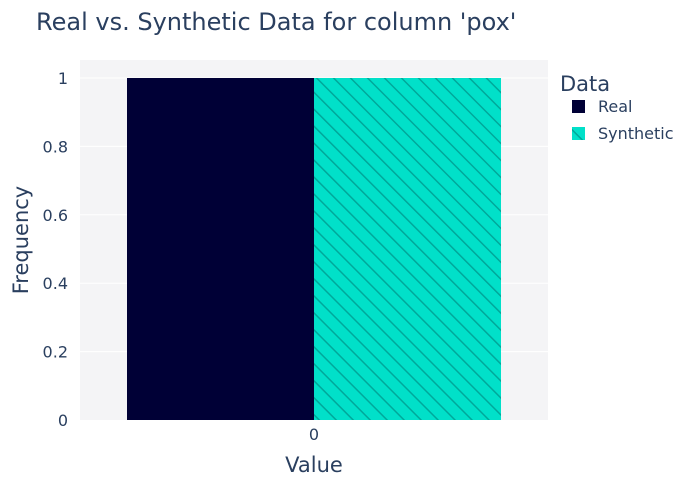 This screenshot has height=504, width=700. Describe the element at coordinates (55, 249) in the screenshot. I see `y-axis-ticks: 0 0.2 0.4 0.6 0.8 1` at that location.